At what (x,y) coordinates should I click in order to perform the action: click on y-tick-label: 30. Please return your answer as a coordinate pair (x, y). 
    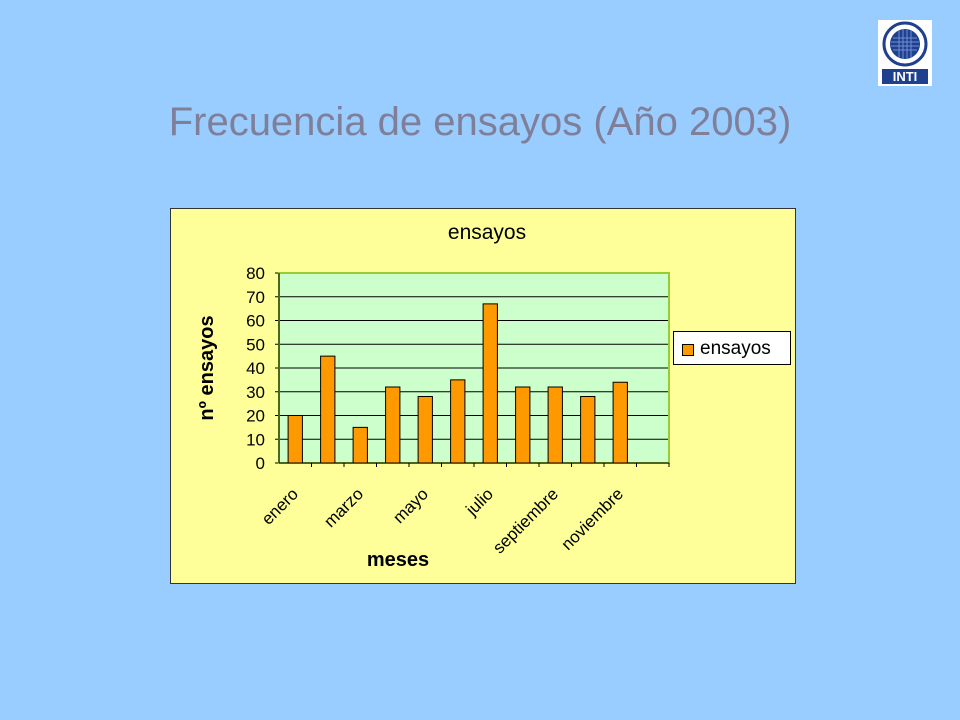
    Looking at the image, I should click on (255, 392).